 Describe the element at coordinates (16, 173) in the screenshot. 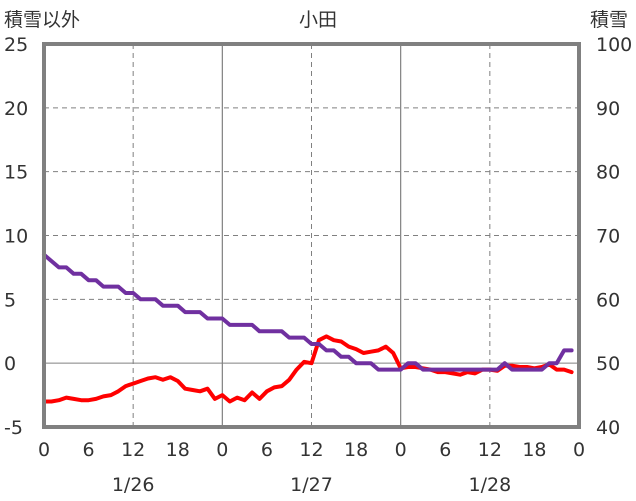

I see `y-left-tick-label: 15` at that location.